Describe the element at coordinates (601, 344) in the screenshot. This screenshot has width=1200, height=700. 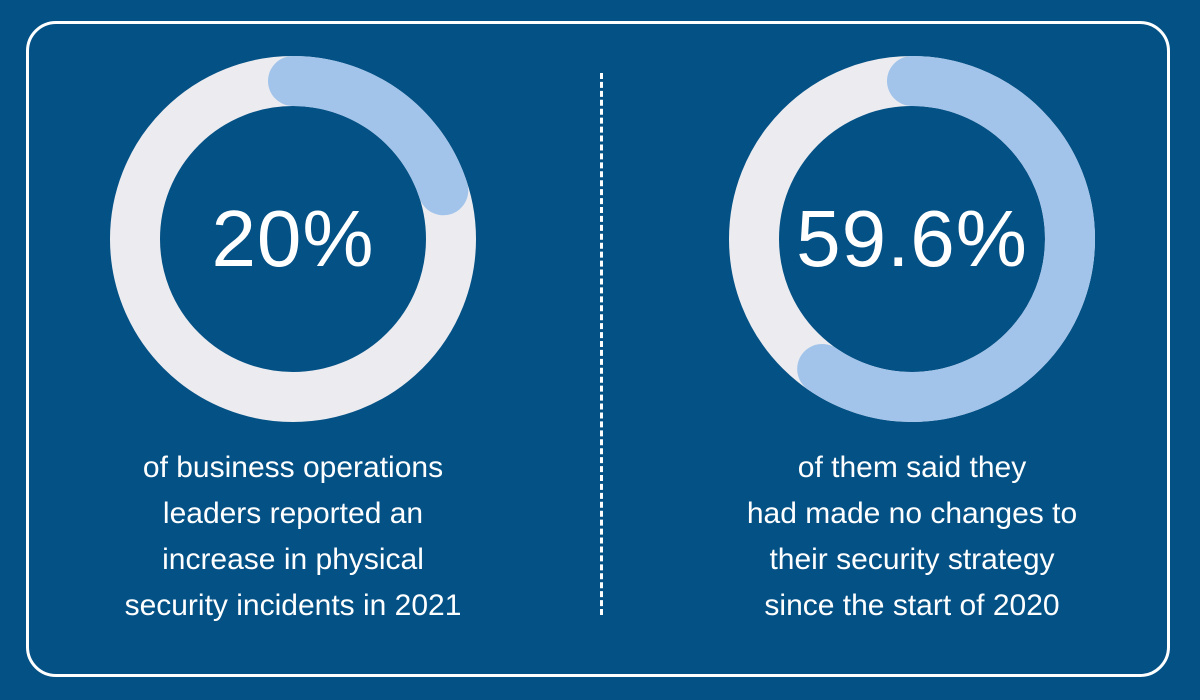
I see `dashed-divider` at that location.